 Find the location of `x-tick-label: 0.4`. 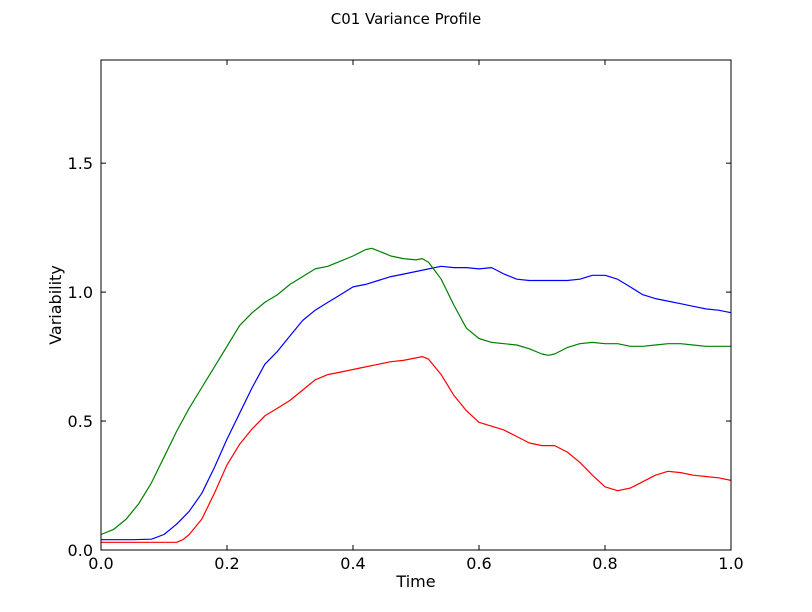

x-tick-label: 0.4 is located at coordinates (352, 563).